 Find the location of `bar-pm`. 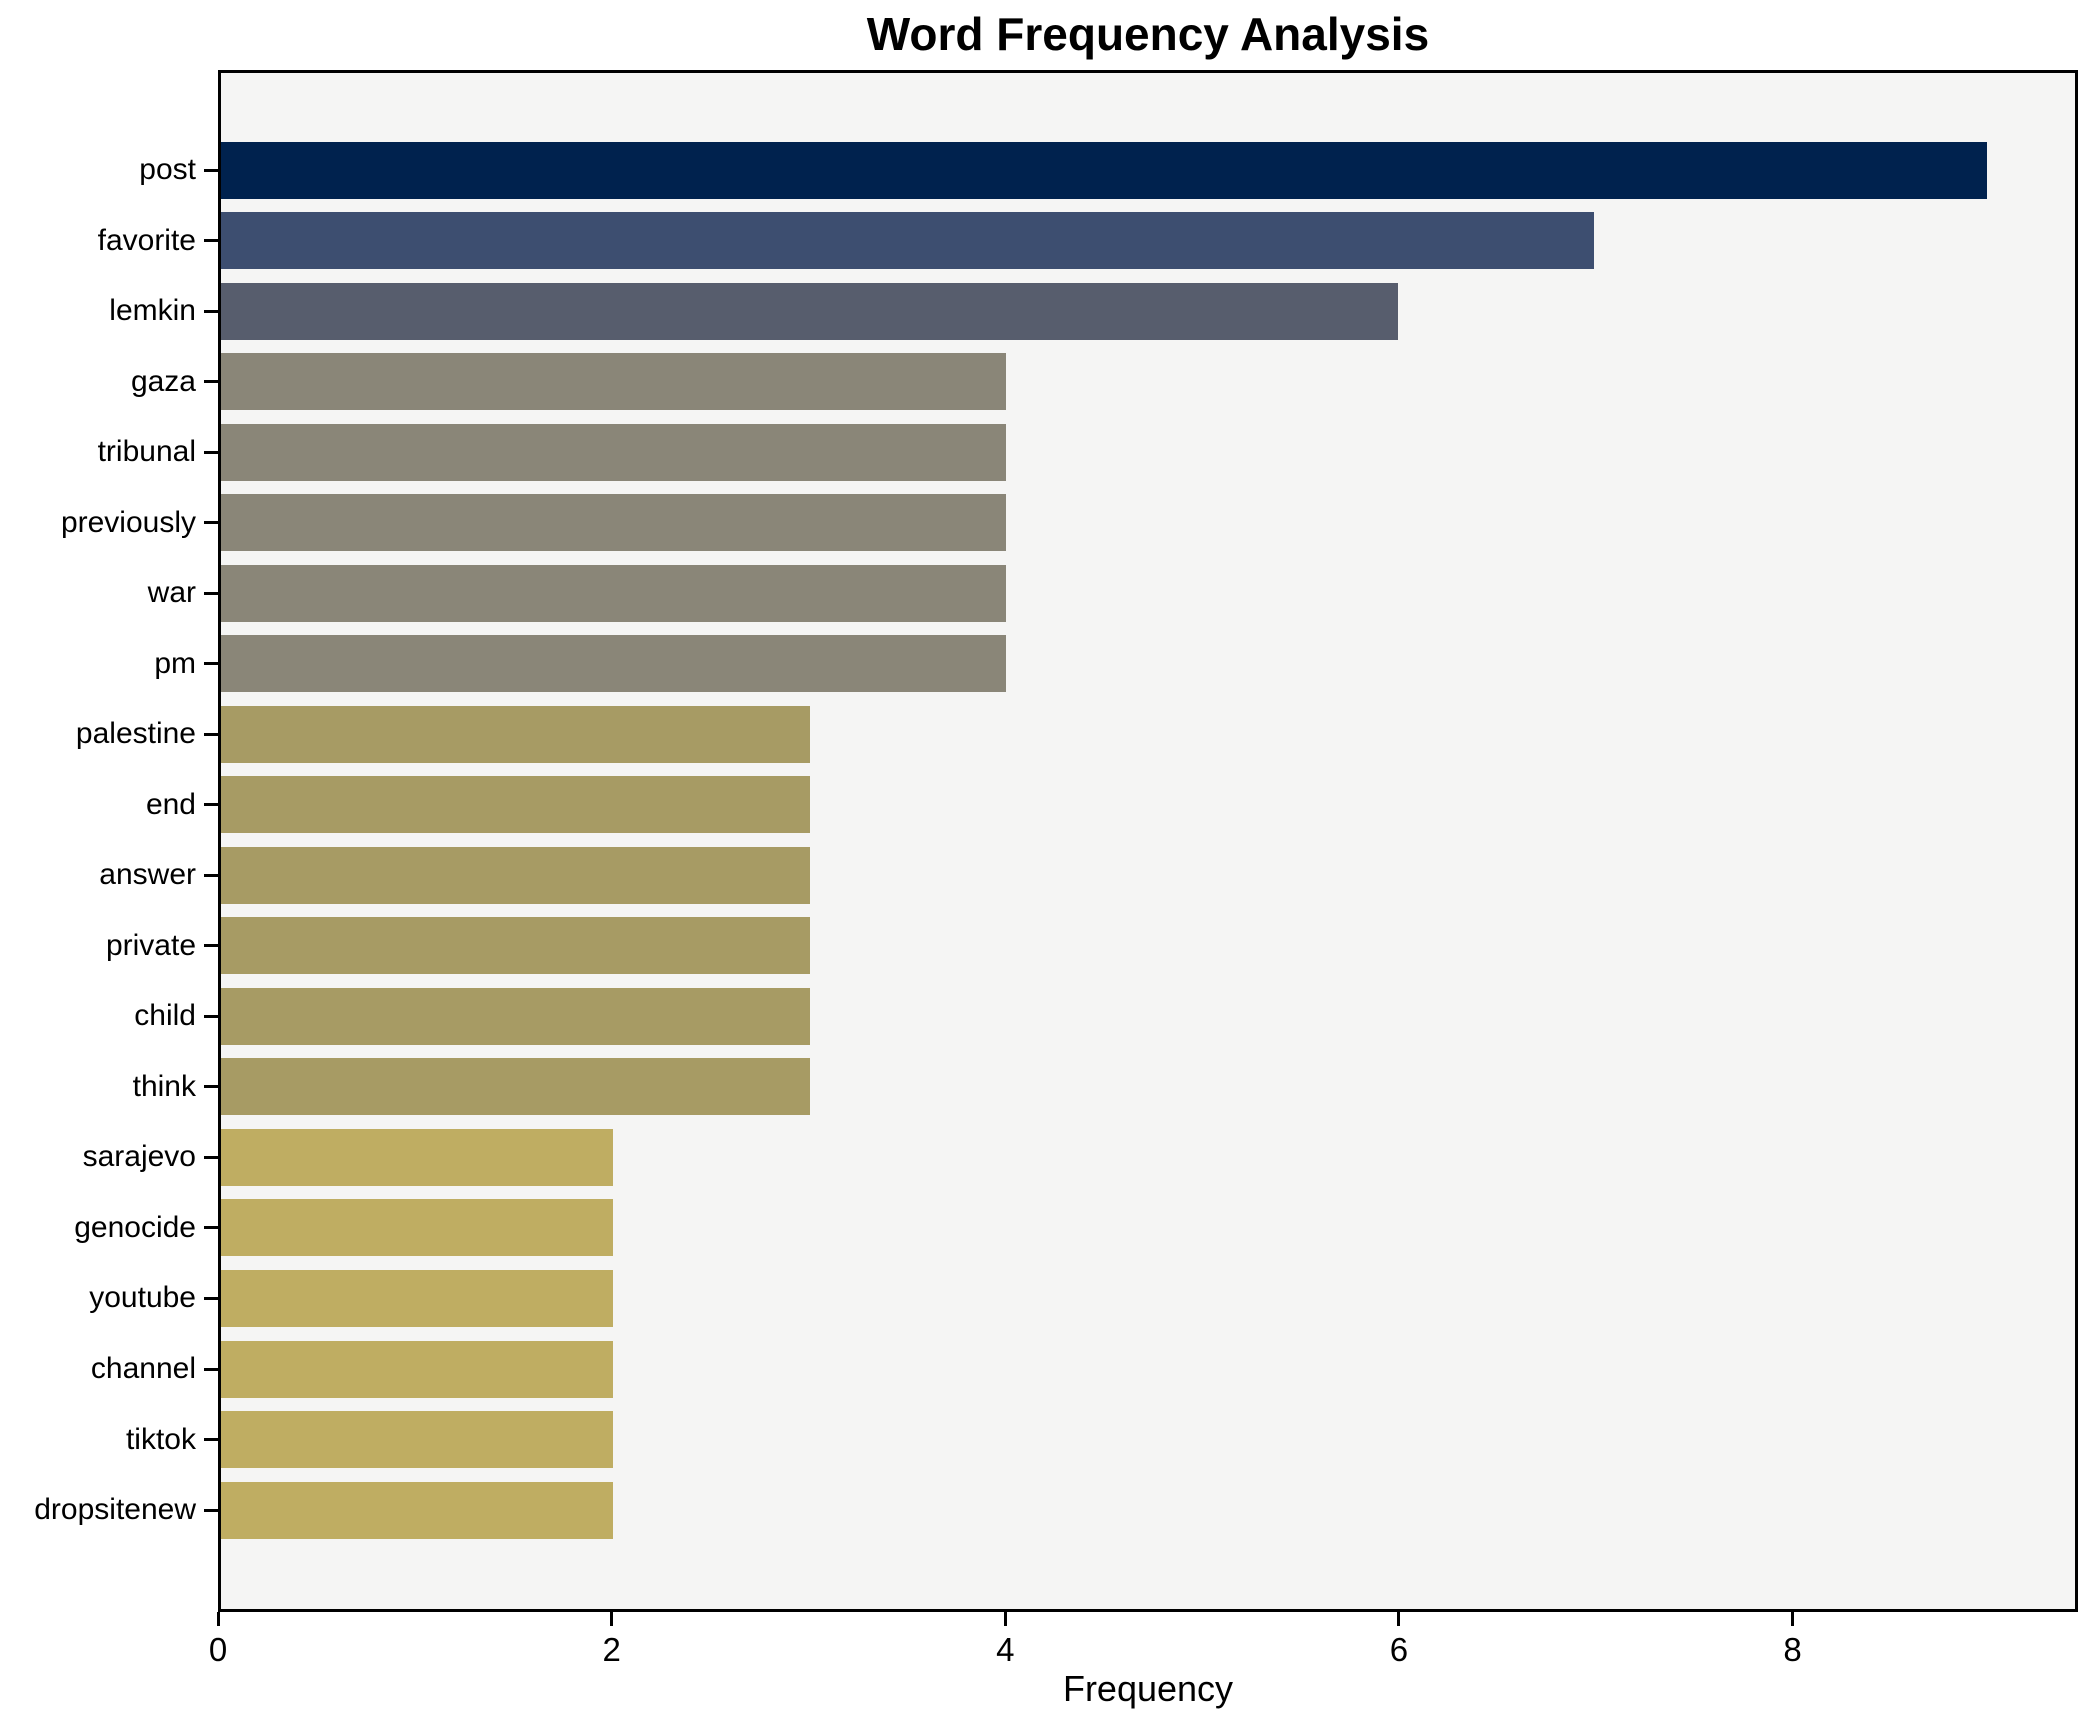

bar-pm is located at coordinates (613, 664).